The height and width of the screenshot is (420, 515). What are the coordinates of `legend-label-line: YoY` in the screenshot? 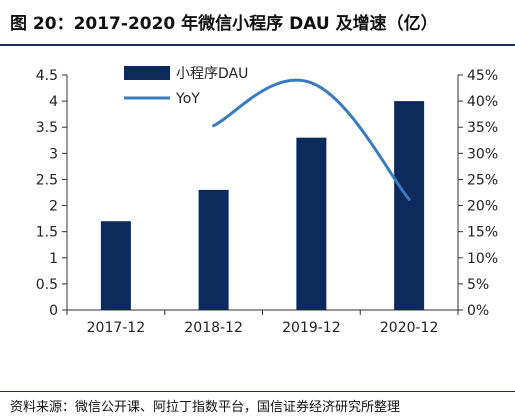 It's located at (187, 99).